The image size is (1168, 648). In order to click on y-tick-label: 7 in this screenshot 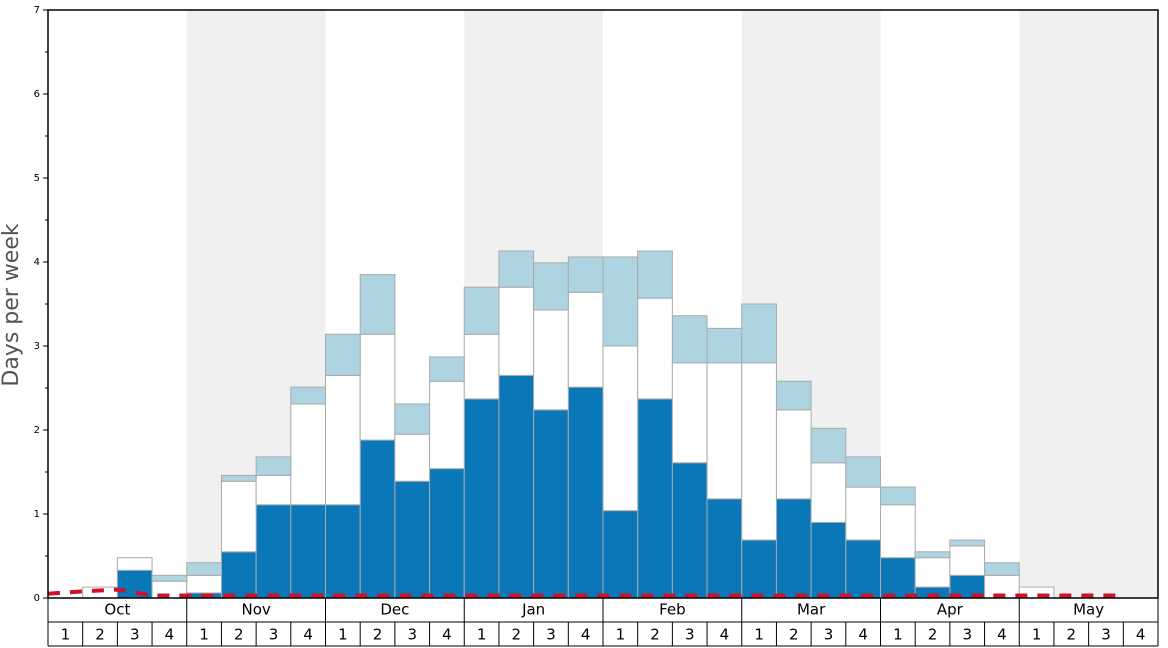, I will do `click(37, 10)`.